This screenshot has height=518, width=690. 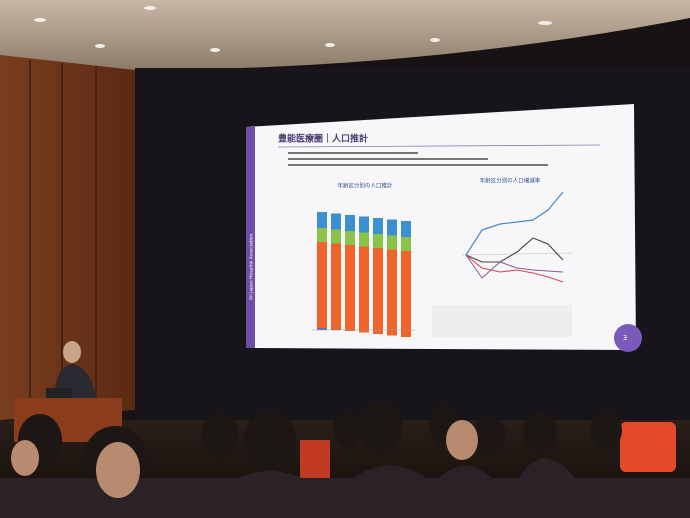 I want to click on wood-panel, so click(x=67, y=237).